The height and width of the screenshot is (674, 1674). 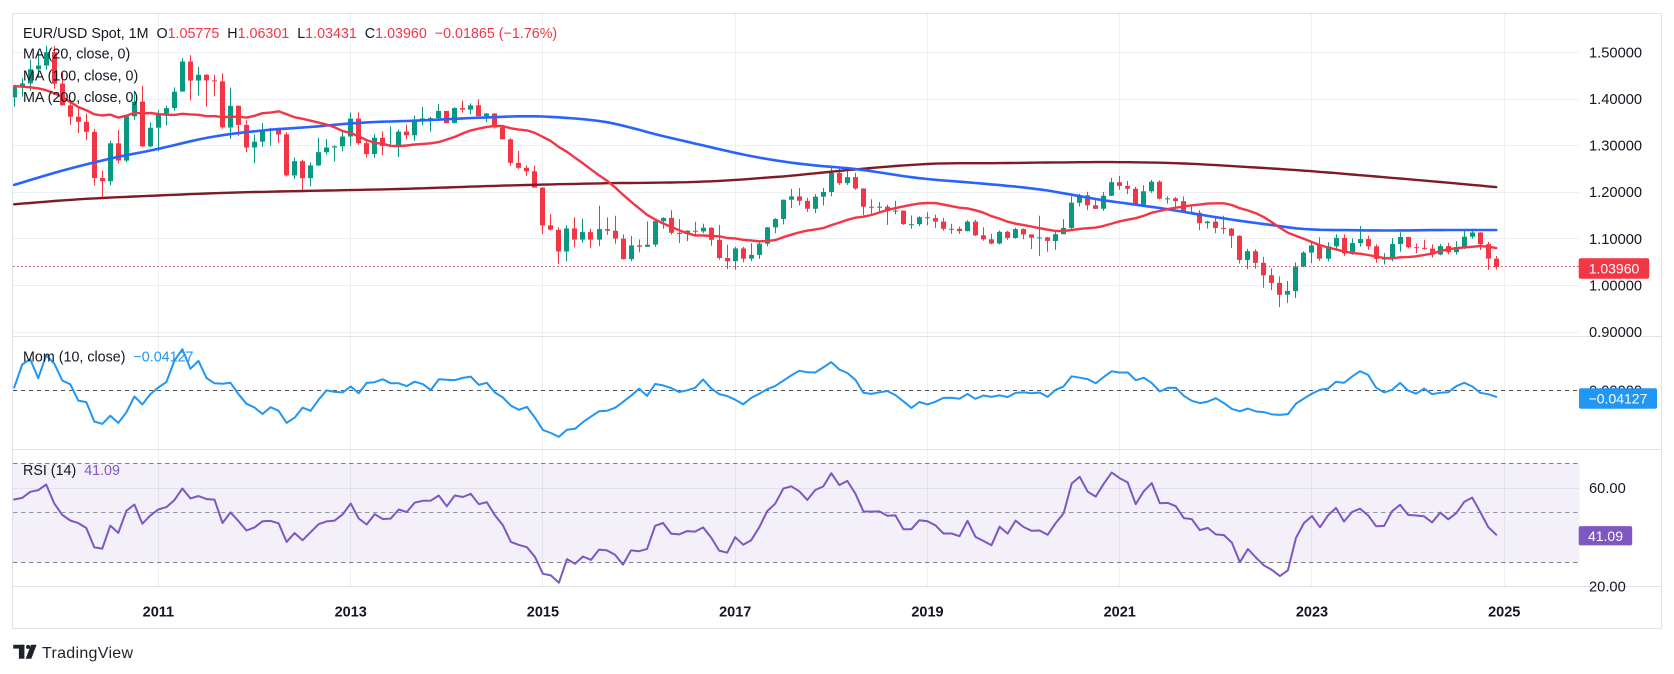 I want to click on svg-text: 1.00000, so click(x=1615, y=286).